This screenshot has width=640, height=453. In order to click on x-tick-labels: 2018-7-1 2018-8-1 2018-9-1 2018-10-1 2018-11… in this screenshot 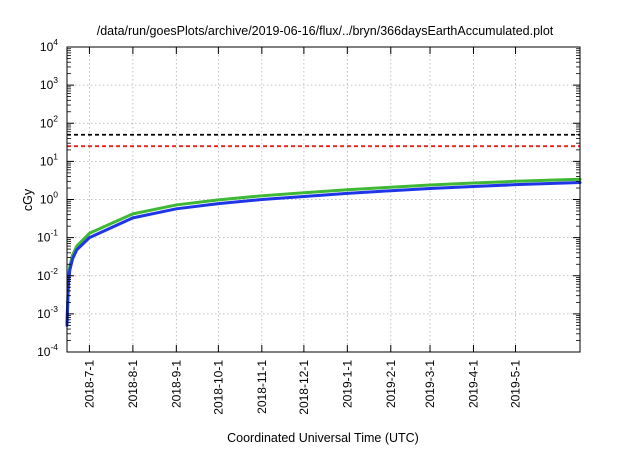, I will do `click(302, 387)`.